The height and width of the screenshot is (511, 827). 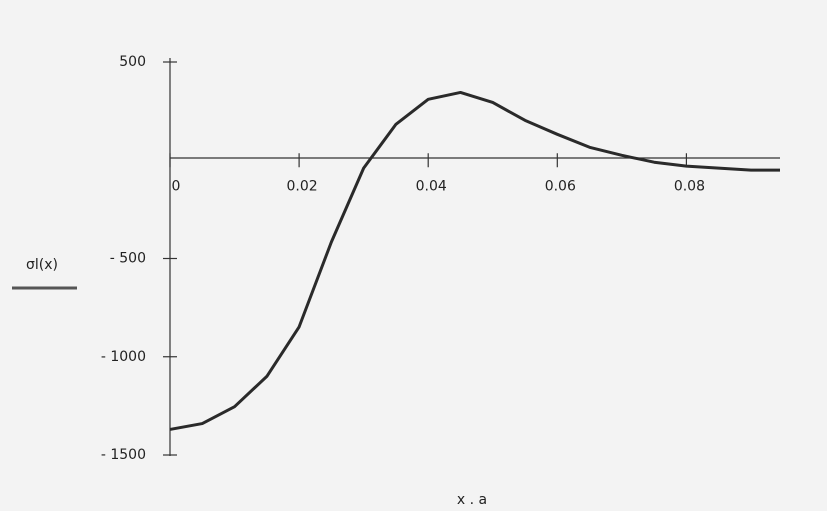 What do you see at coordinates (128, 259) in the screenshot?
I see `y-tick-label: - 500` at bounding box center [128, 259].